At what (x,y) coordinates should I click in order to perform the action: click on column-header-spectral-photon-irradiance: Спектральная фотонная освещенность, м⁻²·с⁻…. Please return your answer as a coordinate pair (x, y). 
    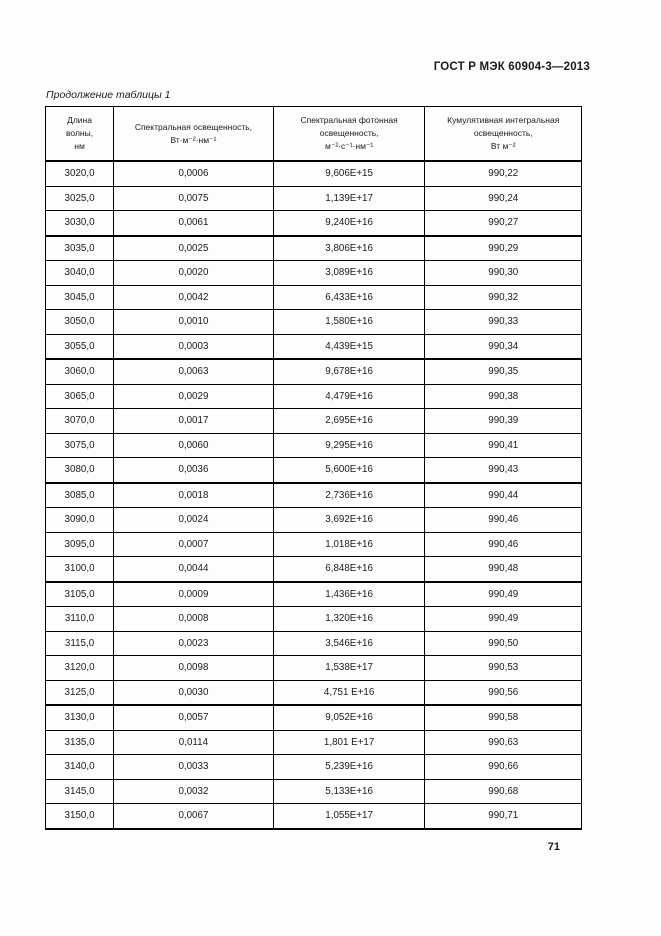
    Looking at the image, I should click on (349, 134).